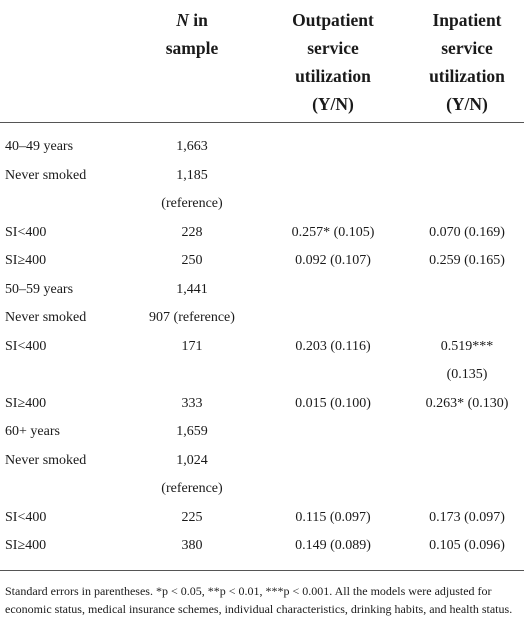  I want to click on row-outpatient-text: 0.149 (0.089), so click(333, 545).